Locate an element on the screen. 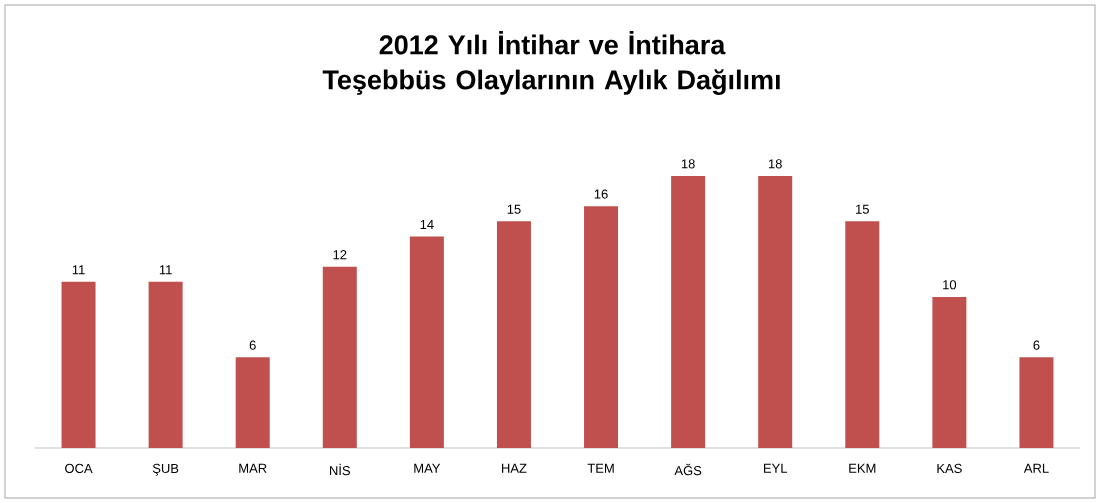  data-label: 10 is located at coordinates (950, 285).